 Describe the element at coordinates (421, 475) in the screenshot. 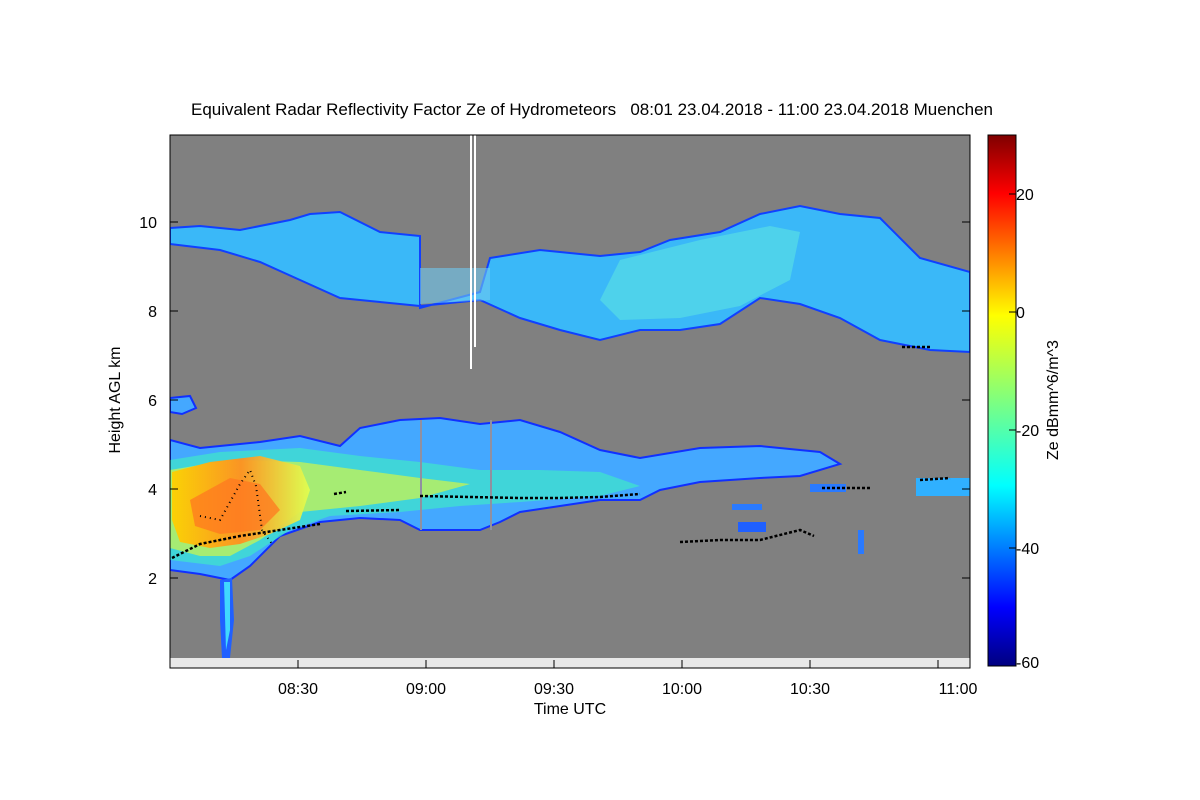

I see `band-edge` at that location.